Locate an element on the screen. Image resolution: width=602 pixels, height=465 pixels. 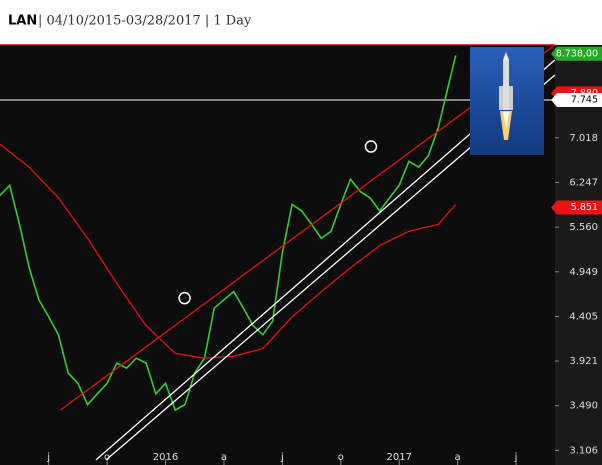
price-tag-label: 7.745 is located at coordinates (584, 100).